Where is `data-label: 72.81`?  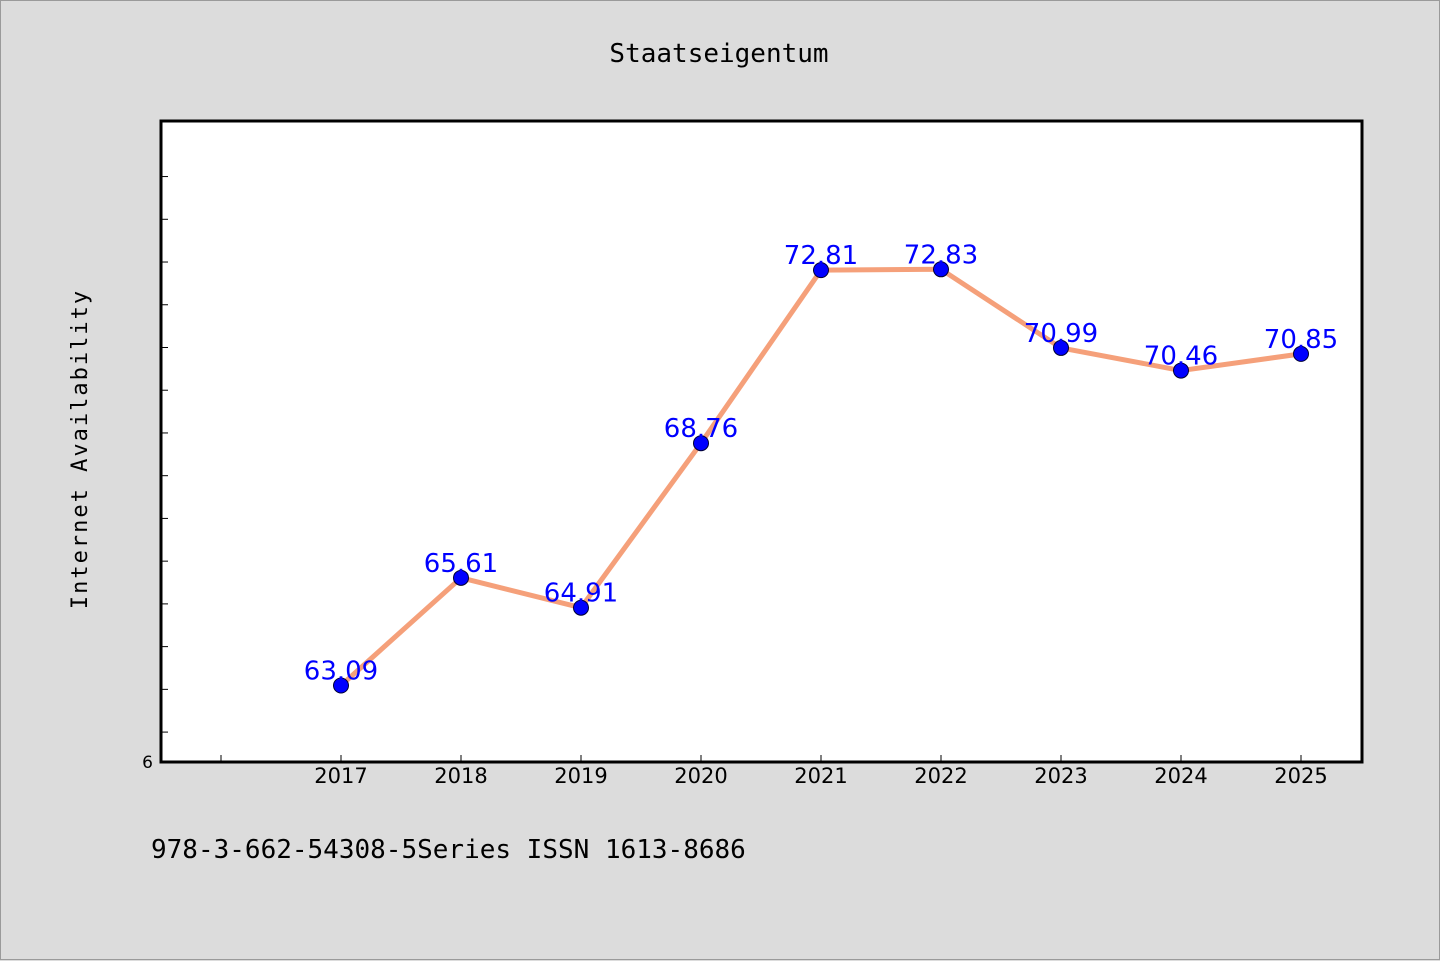 data-label: 72.81 is located at coordinates (821, 256).